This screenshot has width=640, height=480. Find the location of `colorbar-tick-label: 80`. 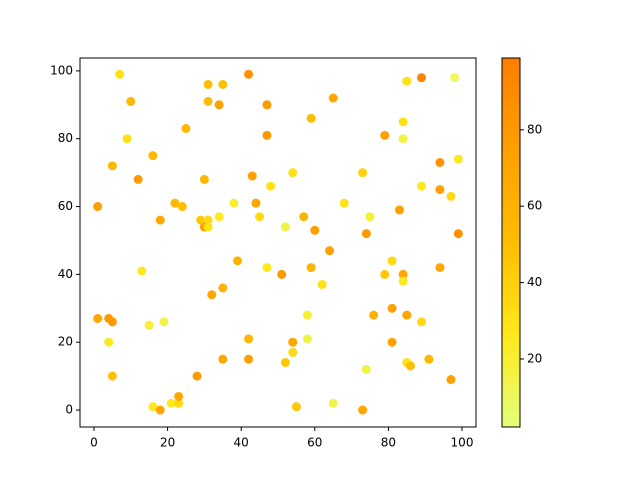

colorbar-tick-label: 80 is located at coordinates (534, 129).